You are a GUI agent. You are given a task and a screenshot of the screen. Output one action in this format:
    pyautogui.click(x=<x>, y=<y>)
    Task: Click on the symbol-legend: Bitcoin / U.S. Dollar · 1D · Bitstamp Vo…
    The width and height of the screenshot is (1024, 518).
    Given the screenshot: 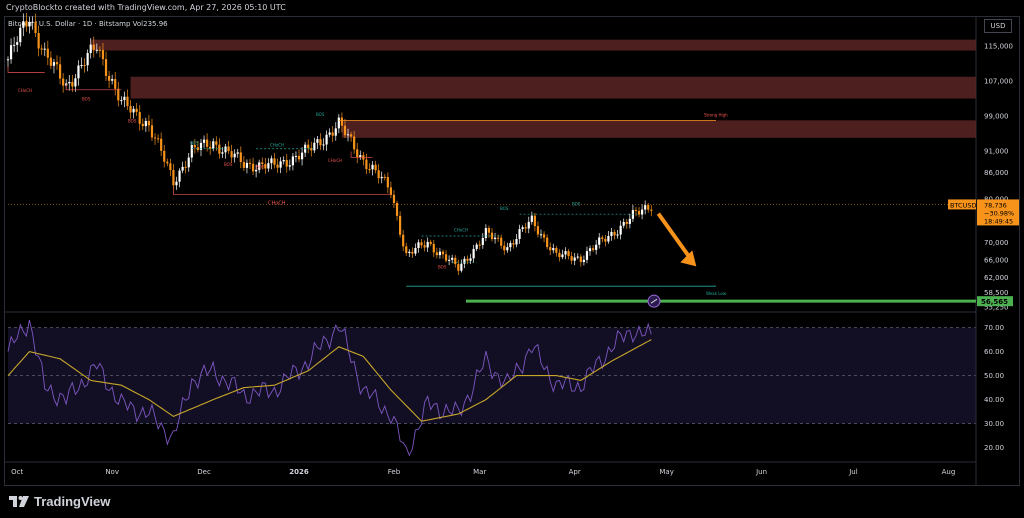 What is the action you would take?
    pyautogui.click(x=88, y=24)
    